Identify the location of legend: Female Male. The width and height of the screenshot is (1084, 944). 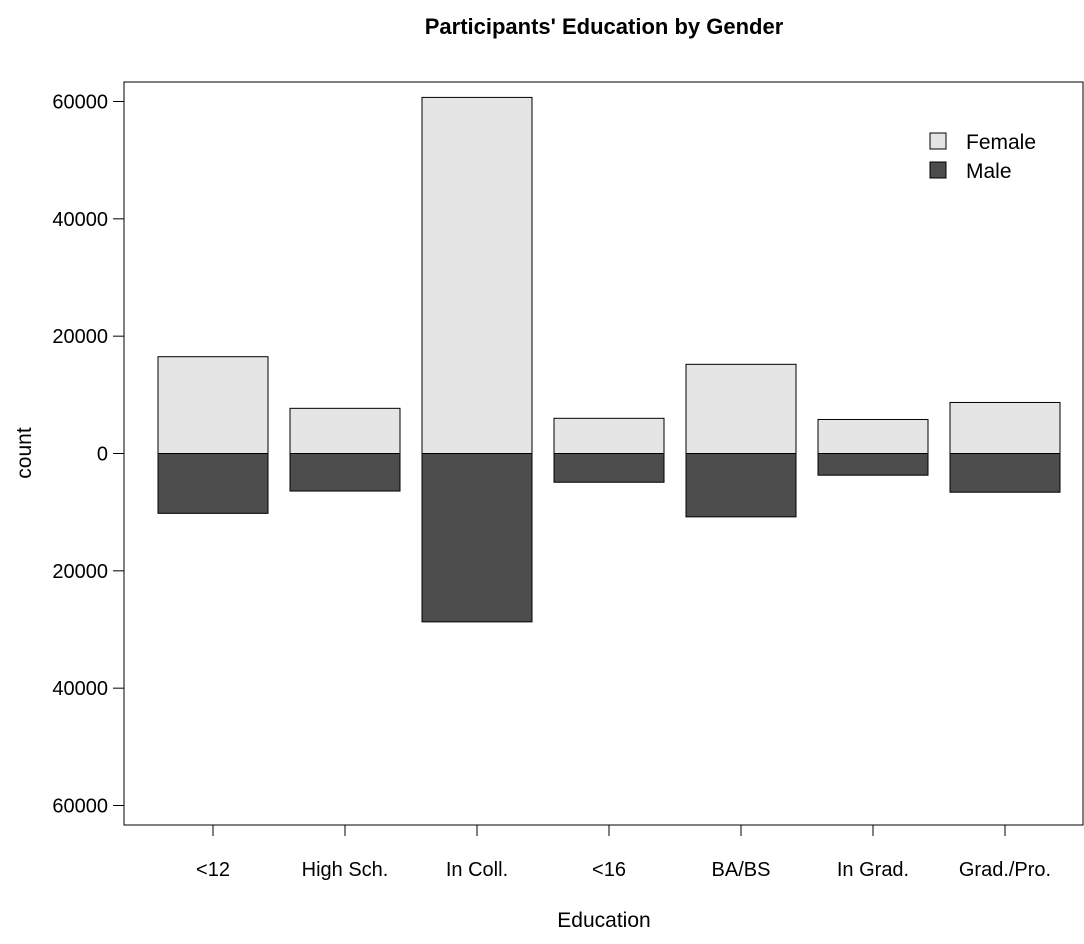
(982, 157).